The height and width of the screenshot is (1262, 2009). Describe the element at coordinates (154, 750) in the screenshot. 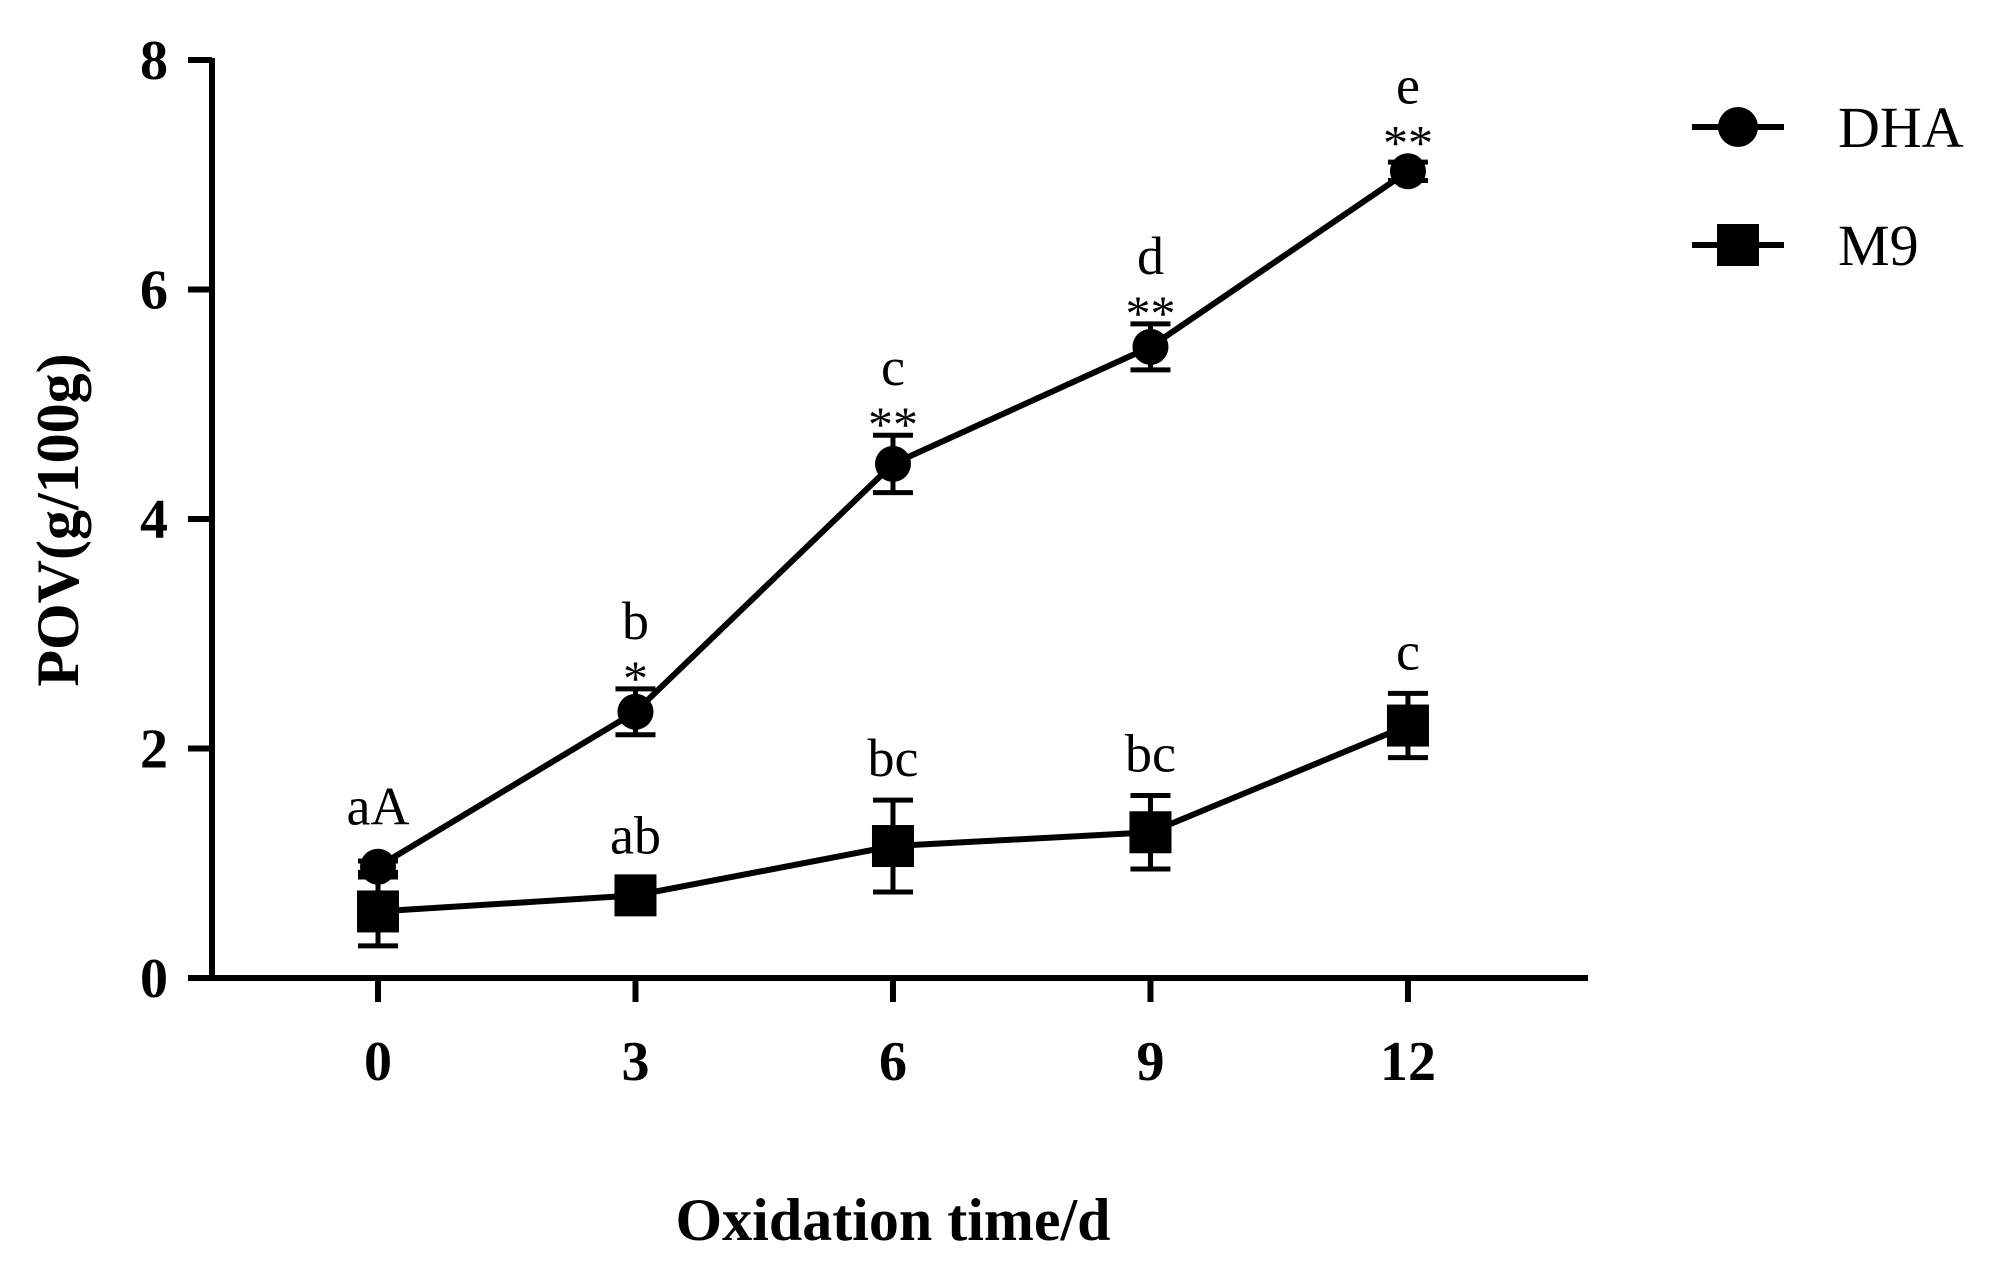

I see `y-tick-label: 2` at that location.